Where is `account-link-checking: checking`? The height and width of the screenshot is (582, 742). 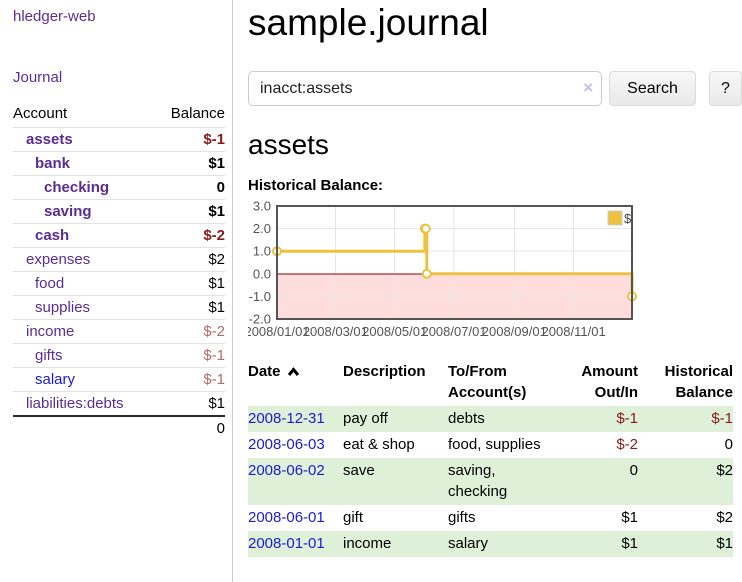
account-link-checking: checking is located at coordinates (77, 187).